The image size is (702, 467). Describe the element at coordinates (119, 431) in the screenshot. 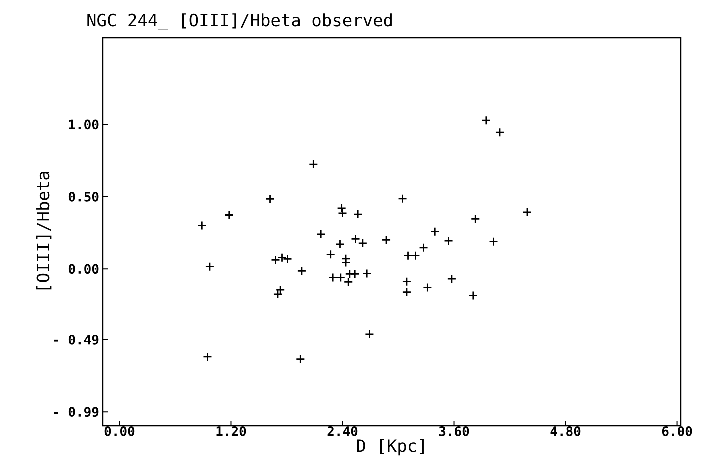

I see `x-tick-label: 0.00` at that location.